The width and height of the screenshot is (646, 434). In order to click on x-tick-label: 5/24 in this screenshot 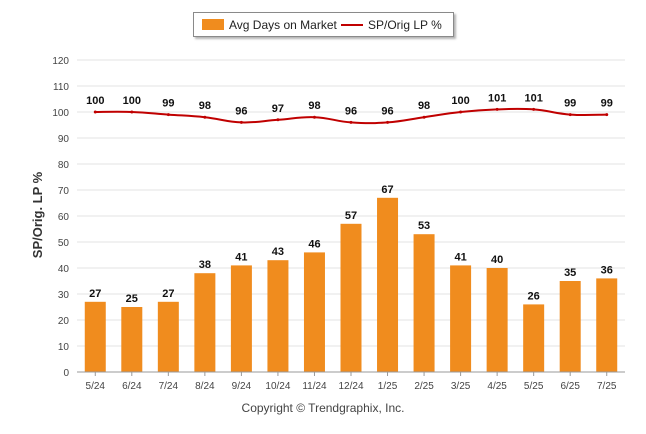, I will do `click(96, 386)`.